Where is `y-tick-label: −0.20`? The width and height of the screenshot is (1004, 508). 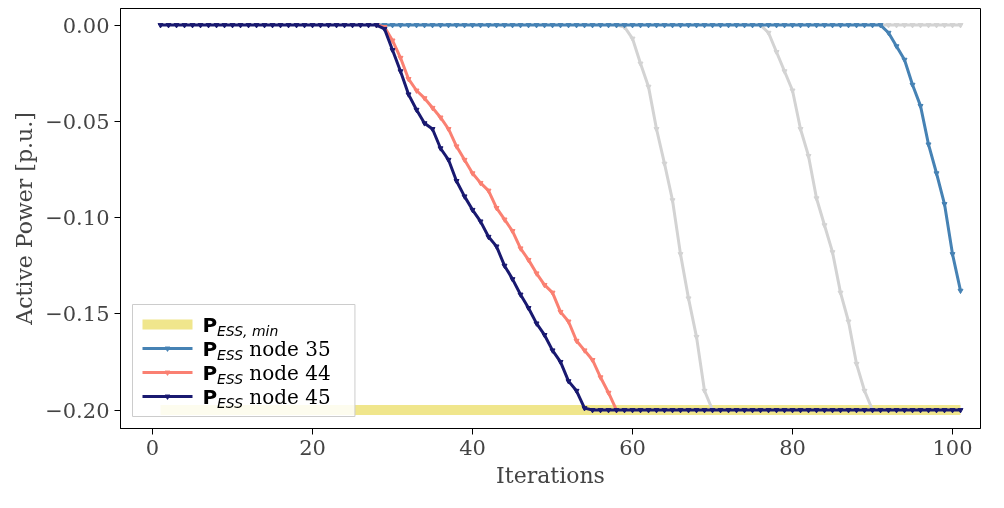
y-tick-label: −0.20 is located at coordinates (77, 410).